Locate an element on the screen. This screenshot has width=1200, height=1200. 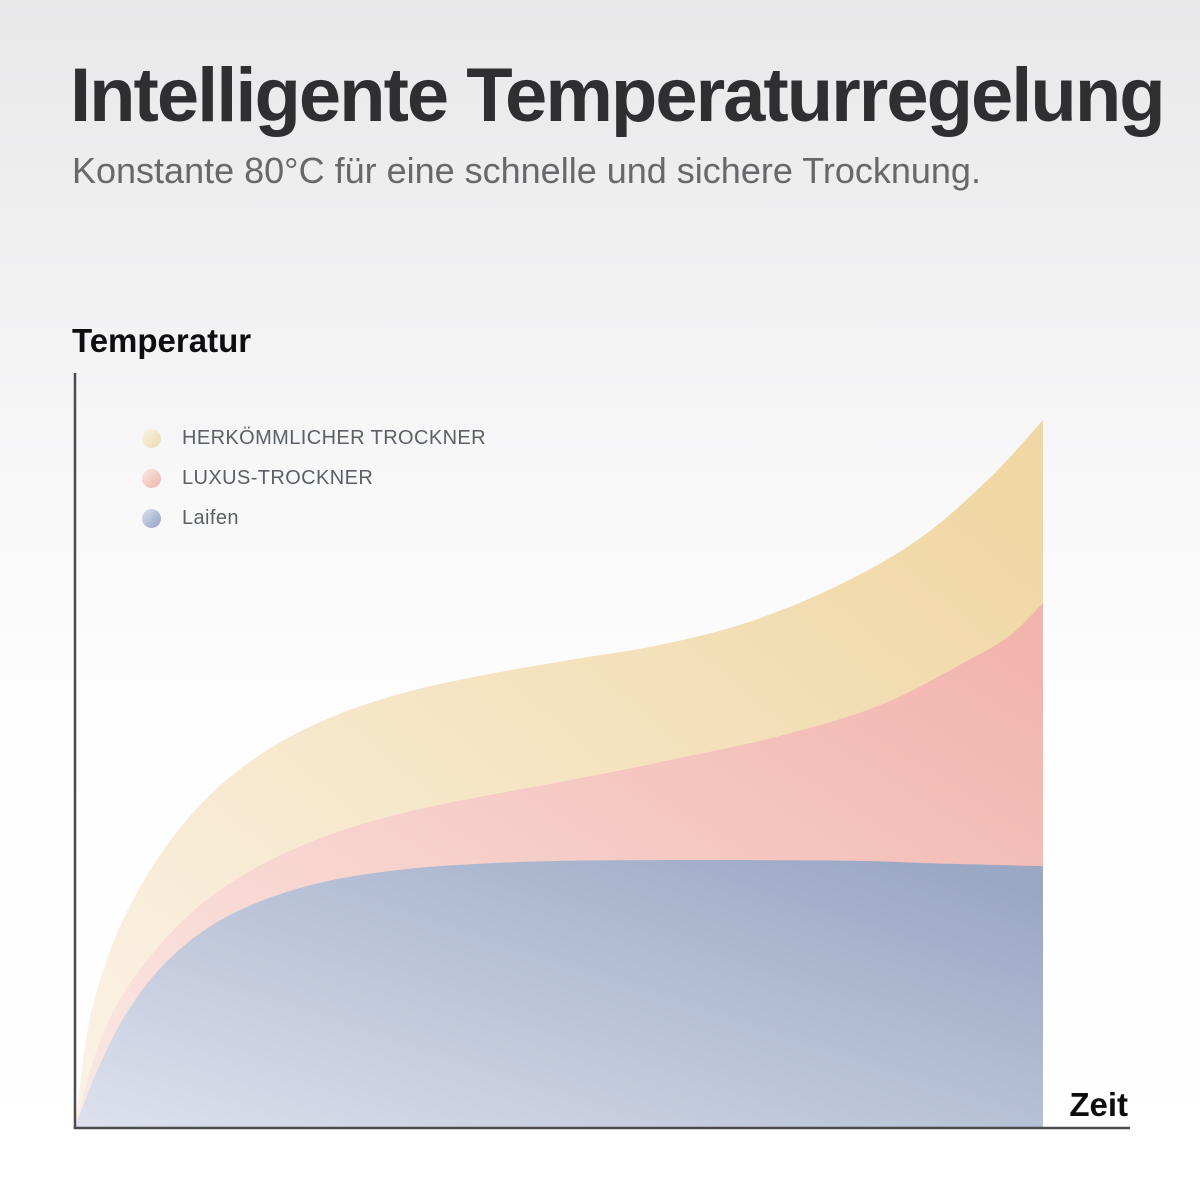
page-title: Intelligente Temperaturregelung is located at coordinates (618, 95).